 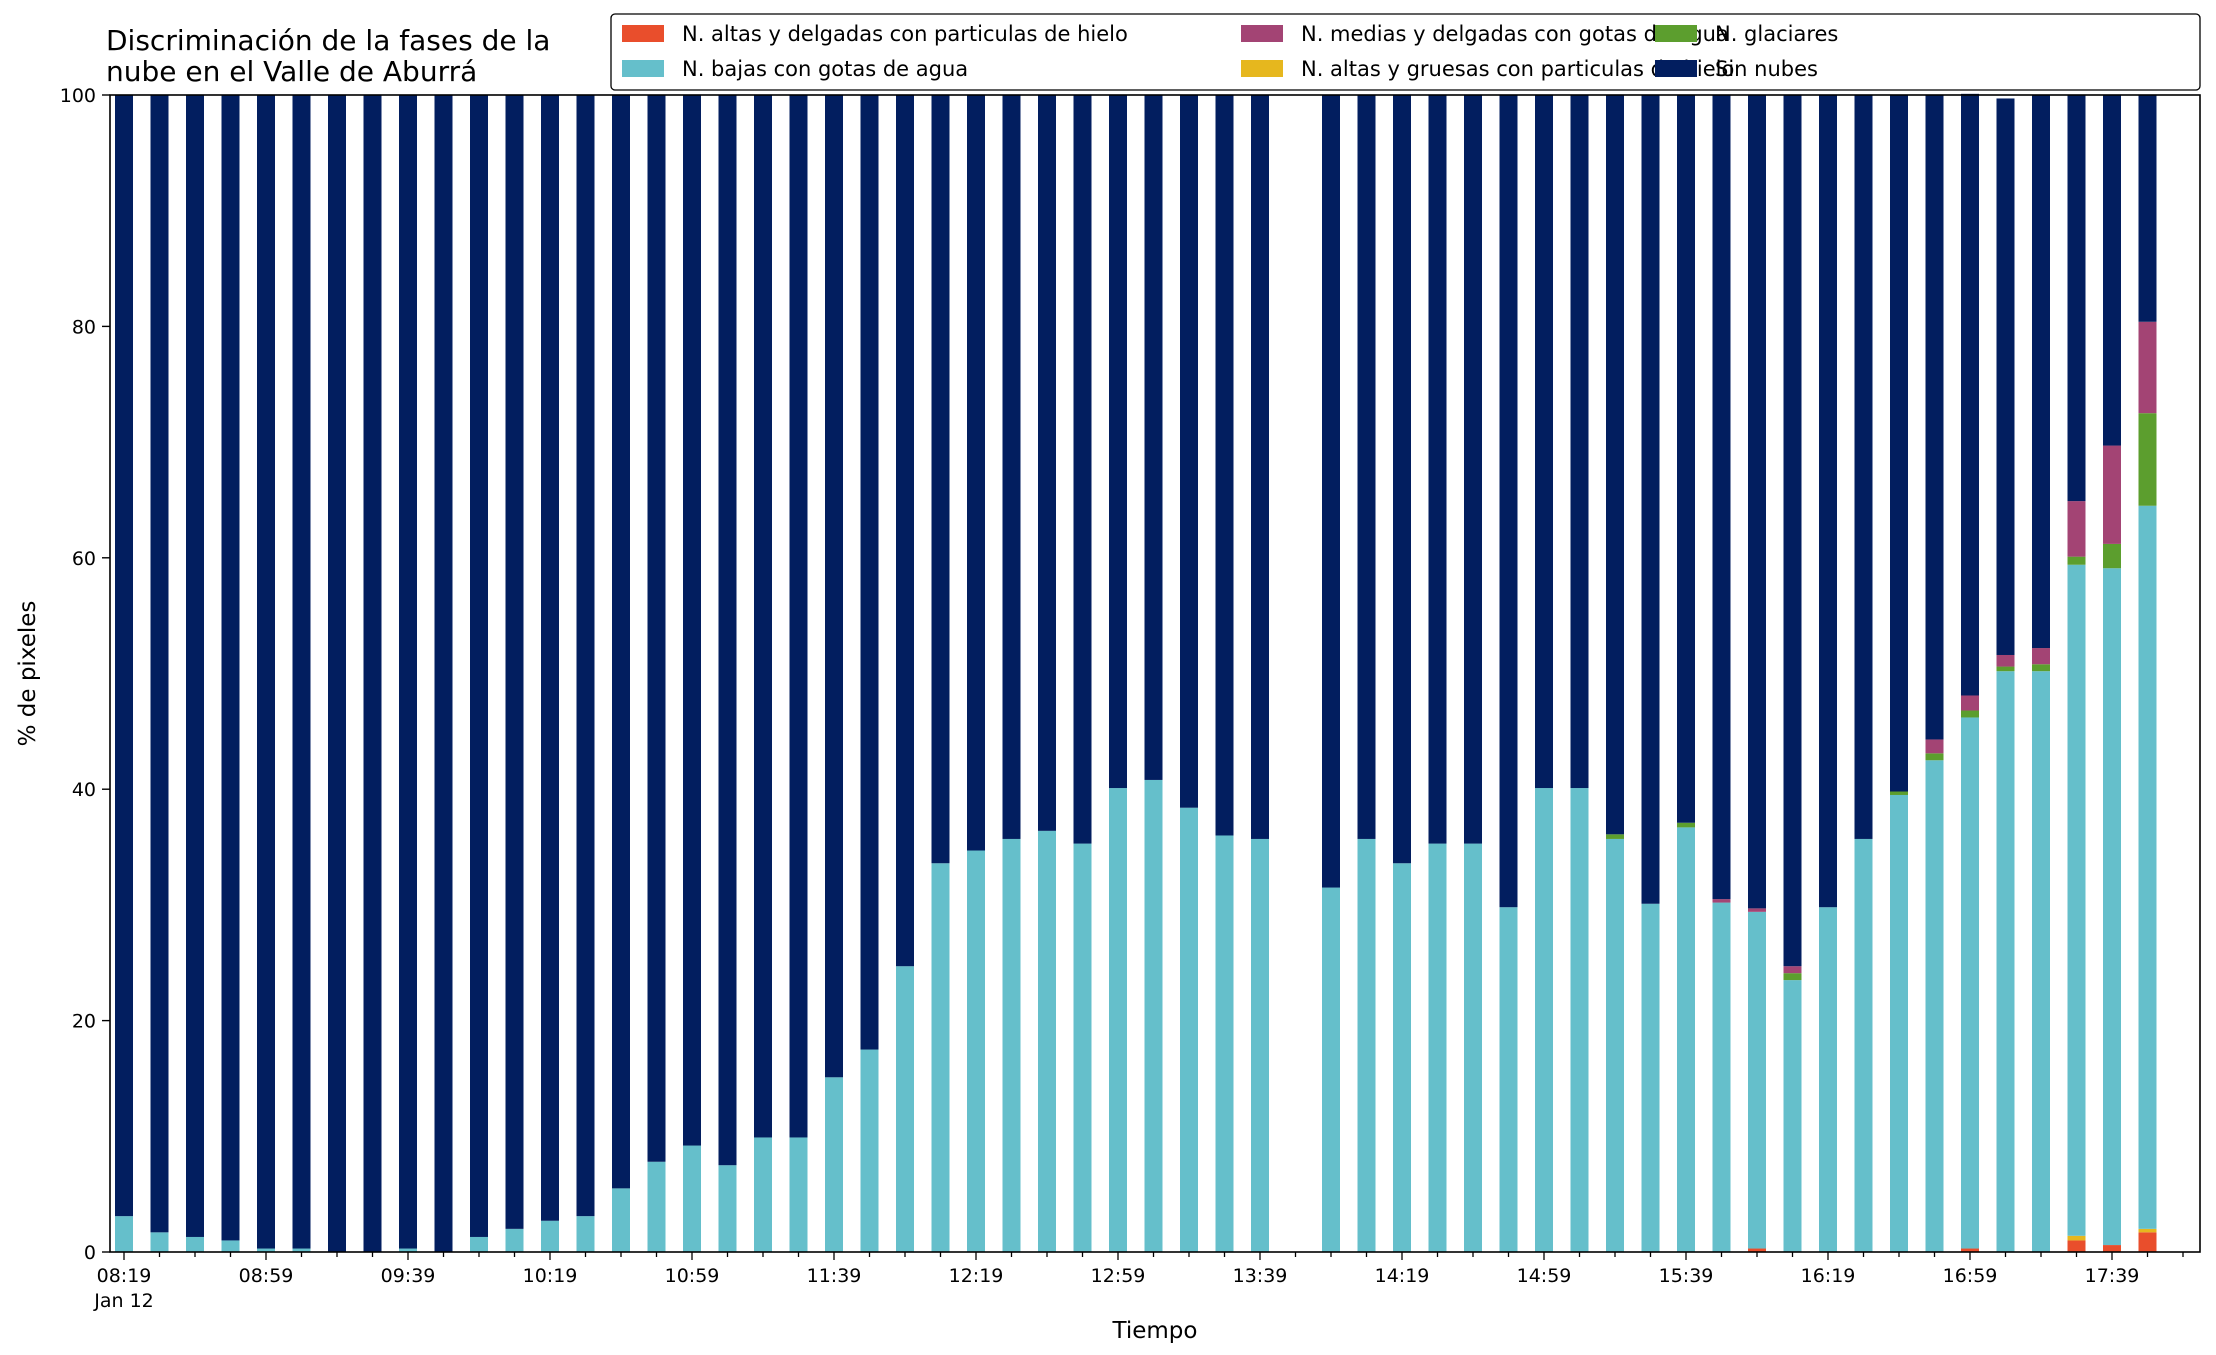 What do you see at coordinates (28, 674) in the screenshot?
I see `y-axis-label: % de pixeles` at bounding box center [28, 674].